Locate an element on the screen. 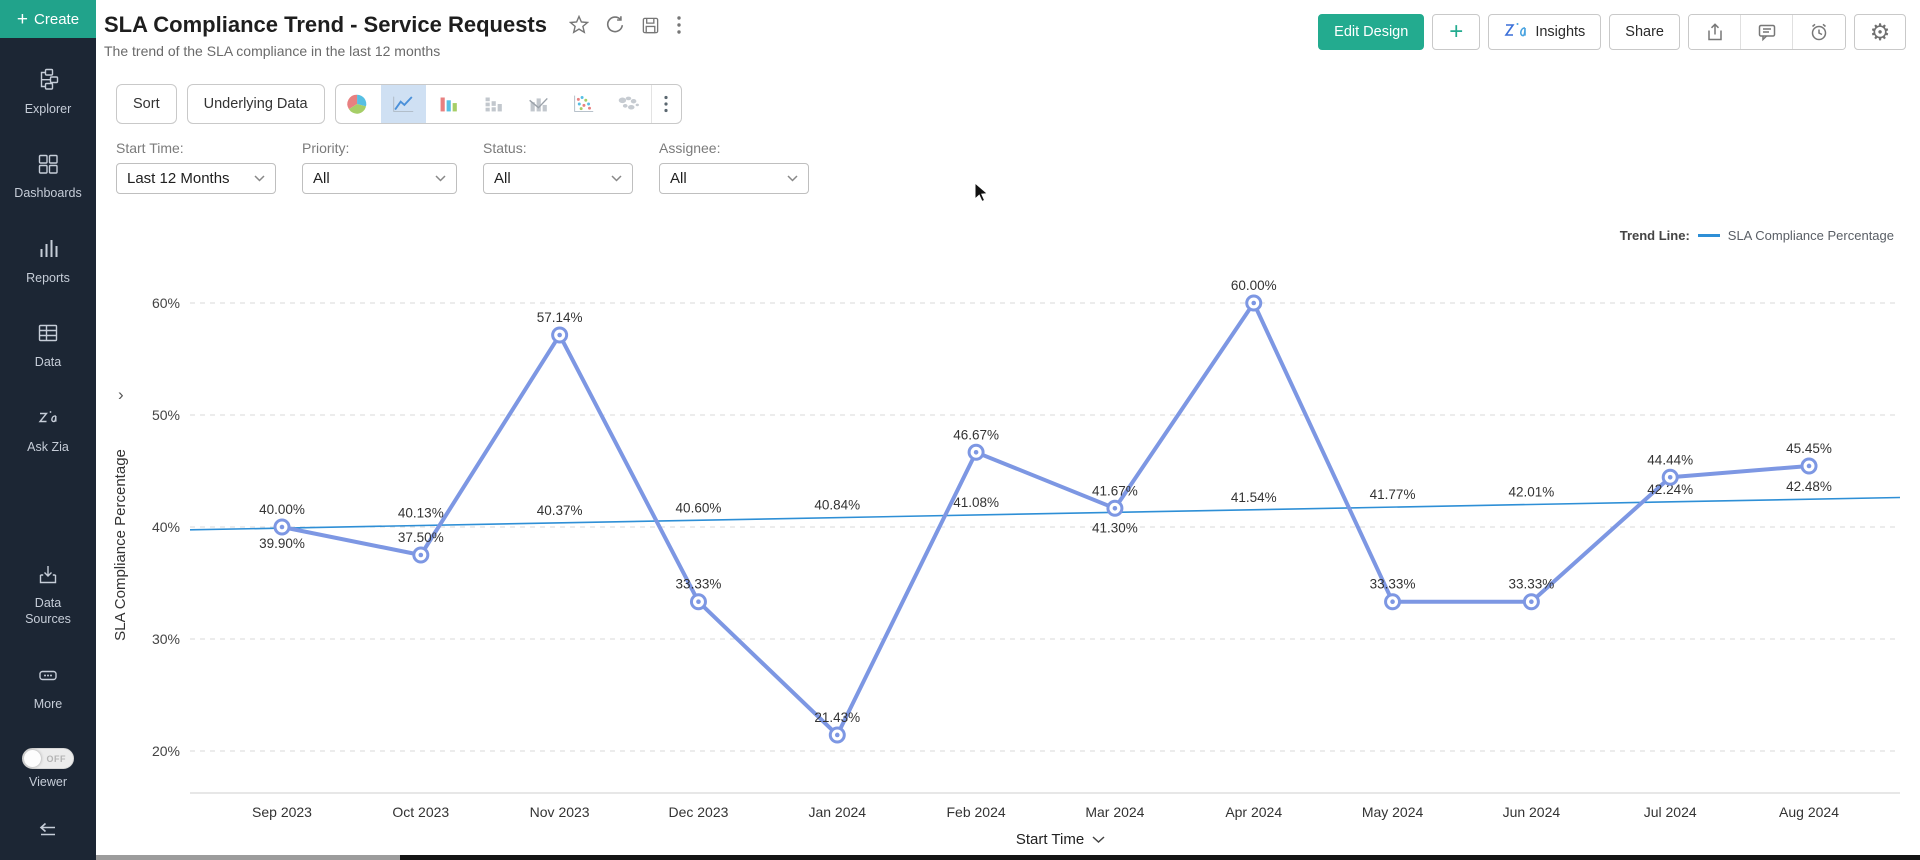  collapse-arrow-icon is located at coordinates (48, 833).